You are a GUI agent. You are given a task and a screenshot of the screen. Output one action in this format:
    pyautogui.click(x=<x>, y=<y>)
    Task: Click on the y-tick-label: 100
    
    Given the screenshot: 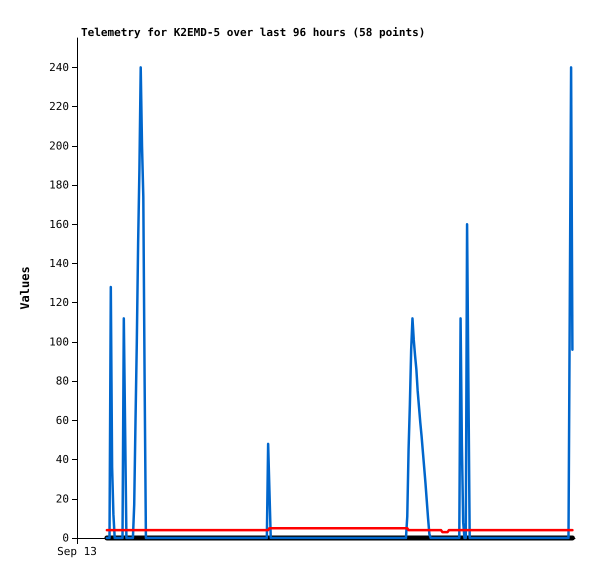 What is the action you would take?
    pyautogui.click(x=59, y=341)
    